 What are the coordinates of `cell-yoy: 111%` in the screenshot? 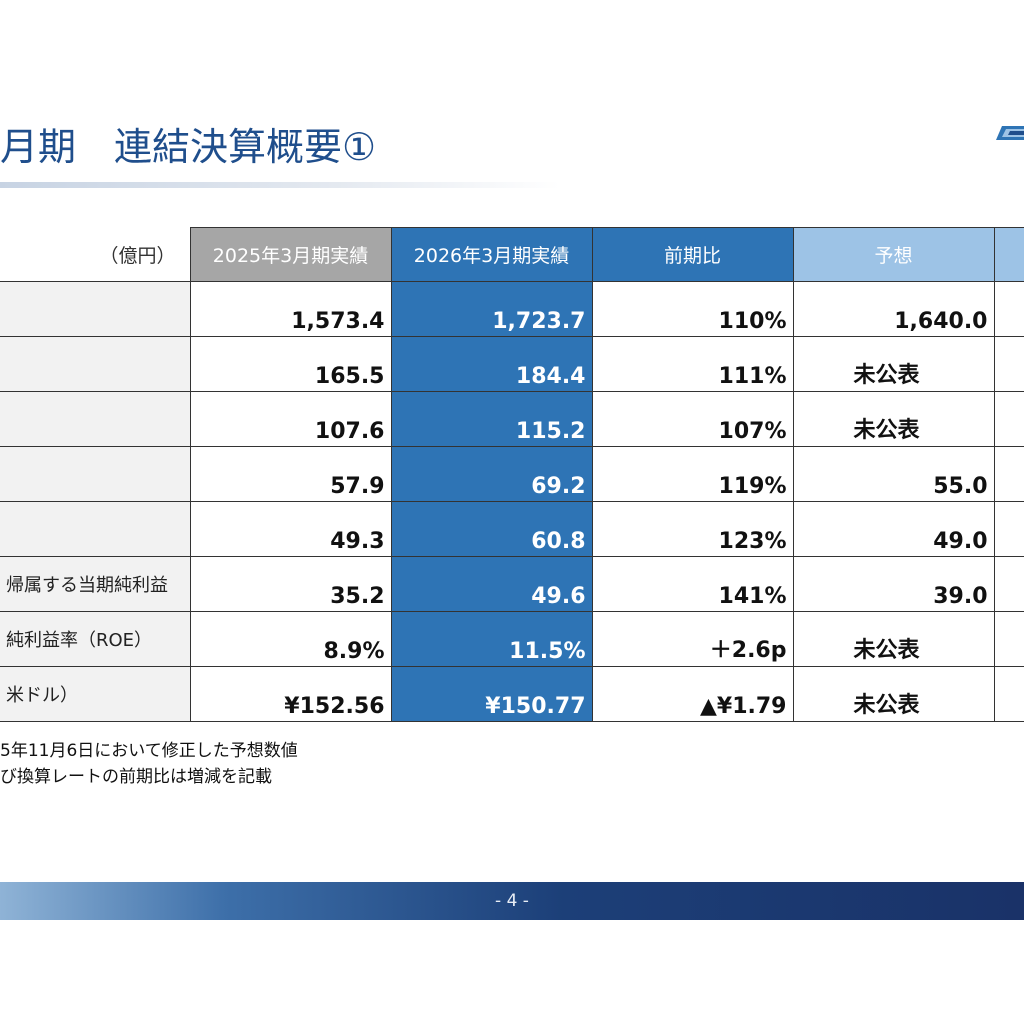 It's located at (692, 364).